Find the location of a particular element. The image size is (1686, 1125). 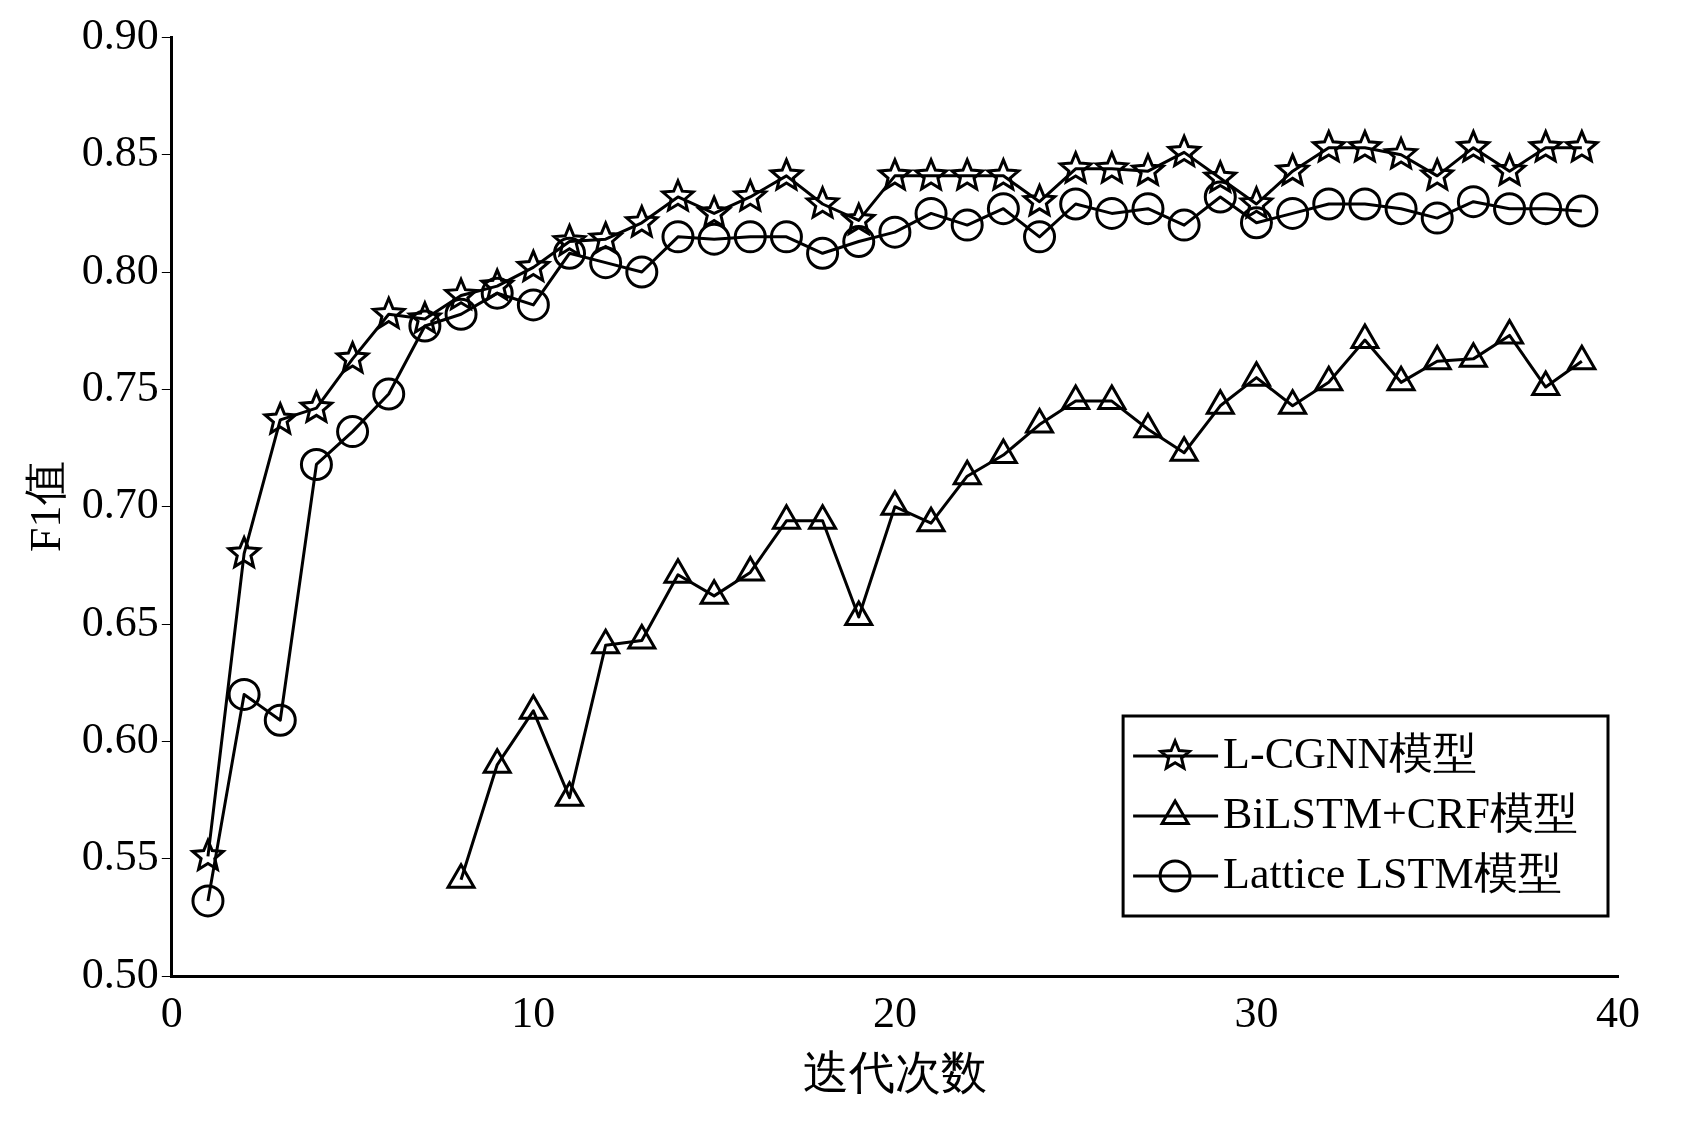

y-tick-label: 0.70 is located at coordinates (120, 504).